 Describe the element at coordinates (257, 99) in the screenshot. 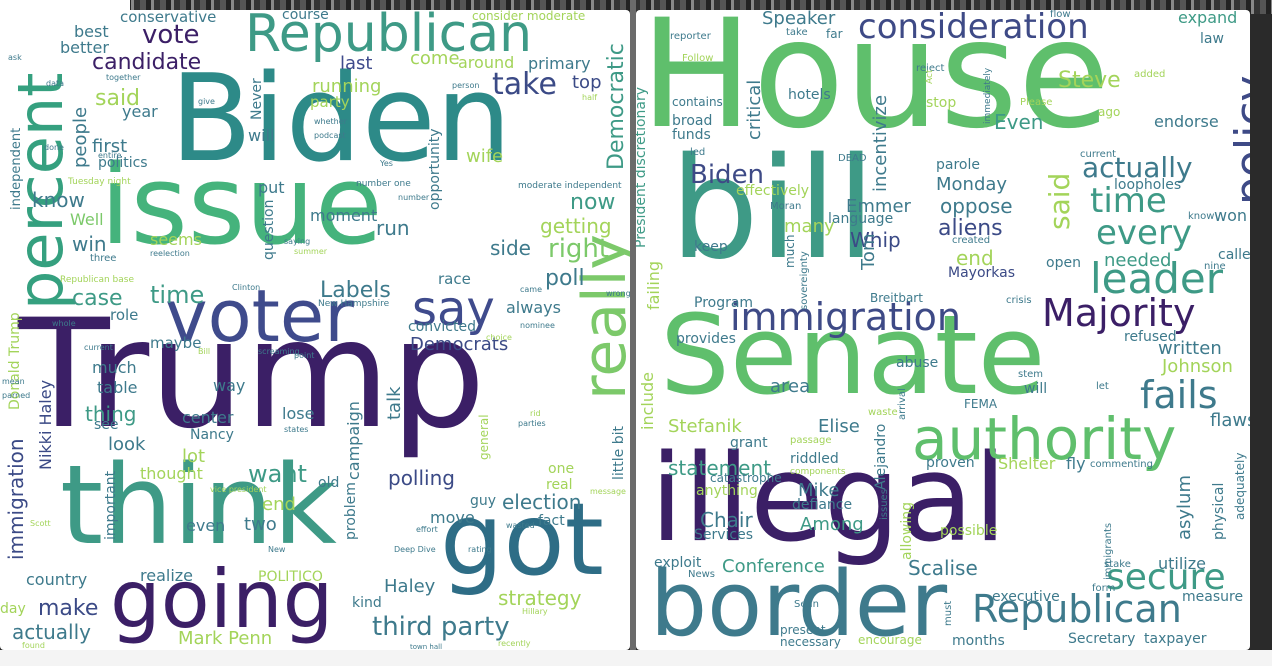

I see `word-never: Never` at that location.